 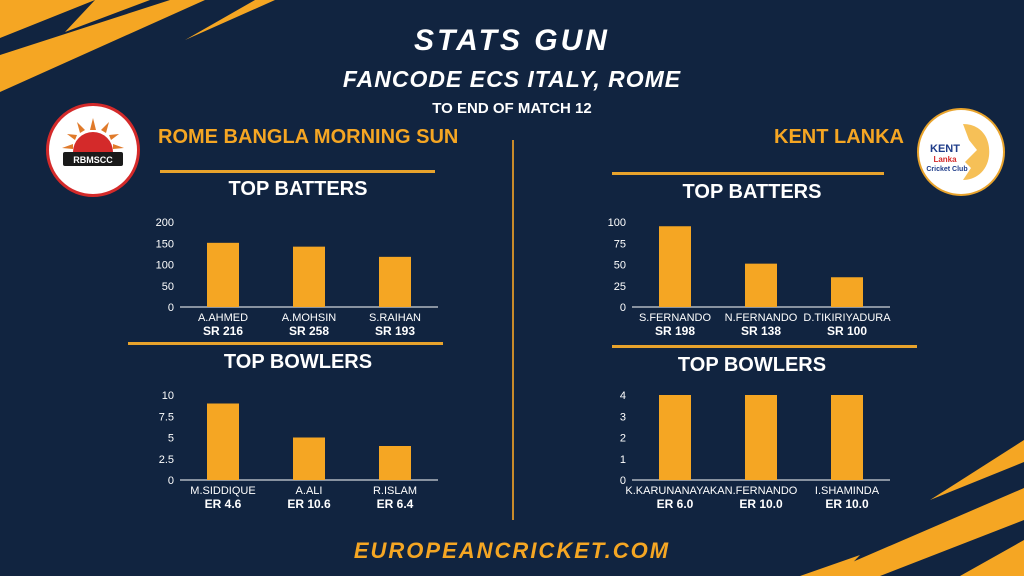 What do you see at coordinates (847, 437) in the screenshot?
I see `bar-i-shaminda` at bounding box center [847, 437].